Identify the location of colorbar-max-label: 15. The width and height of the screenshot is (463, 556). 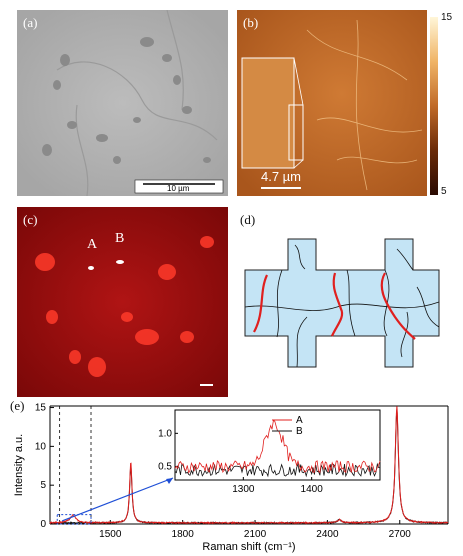
(447, 17).